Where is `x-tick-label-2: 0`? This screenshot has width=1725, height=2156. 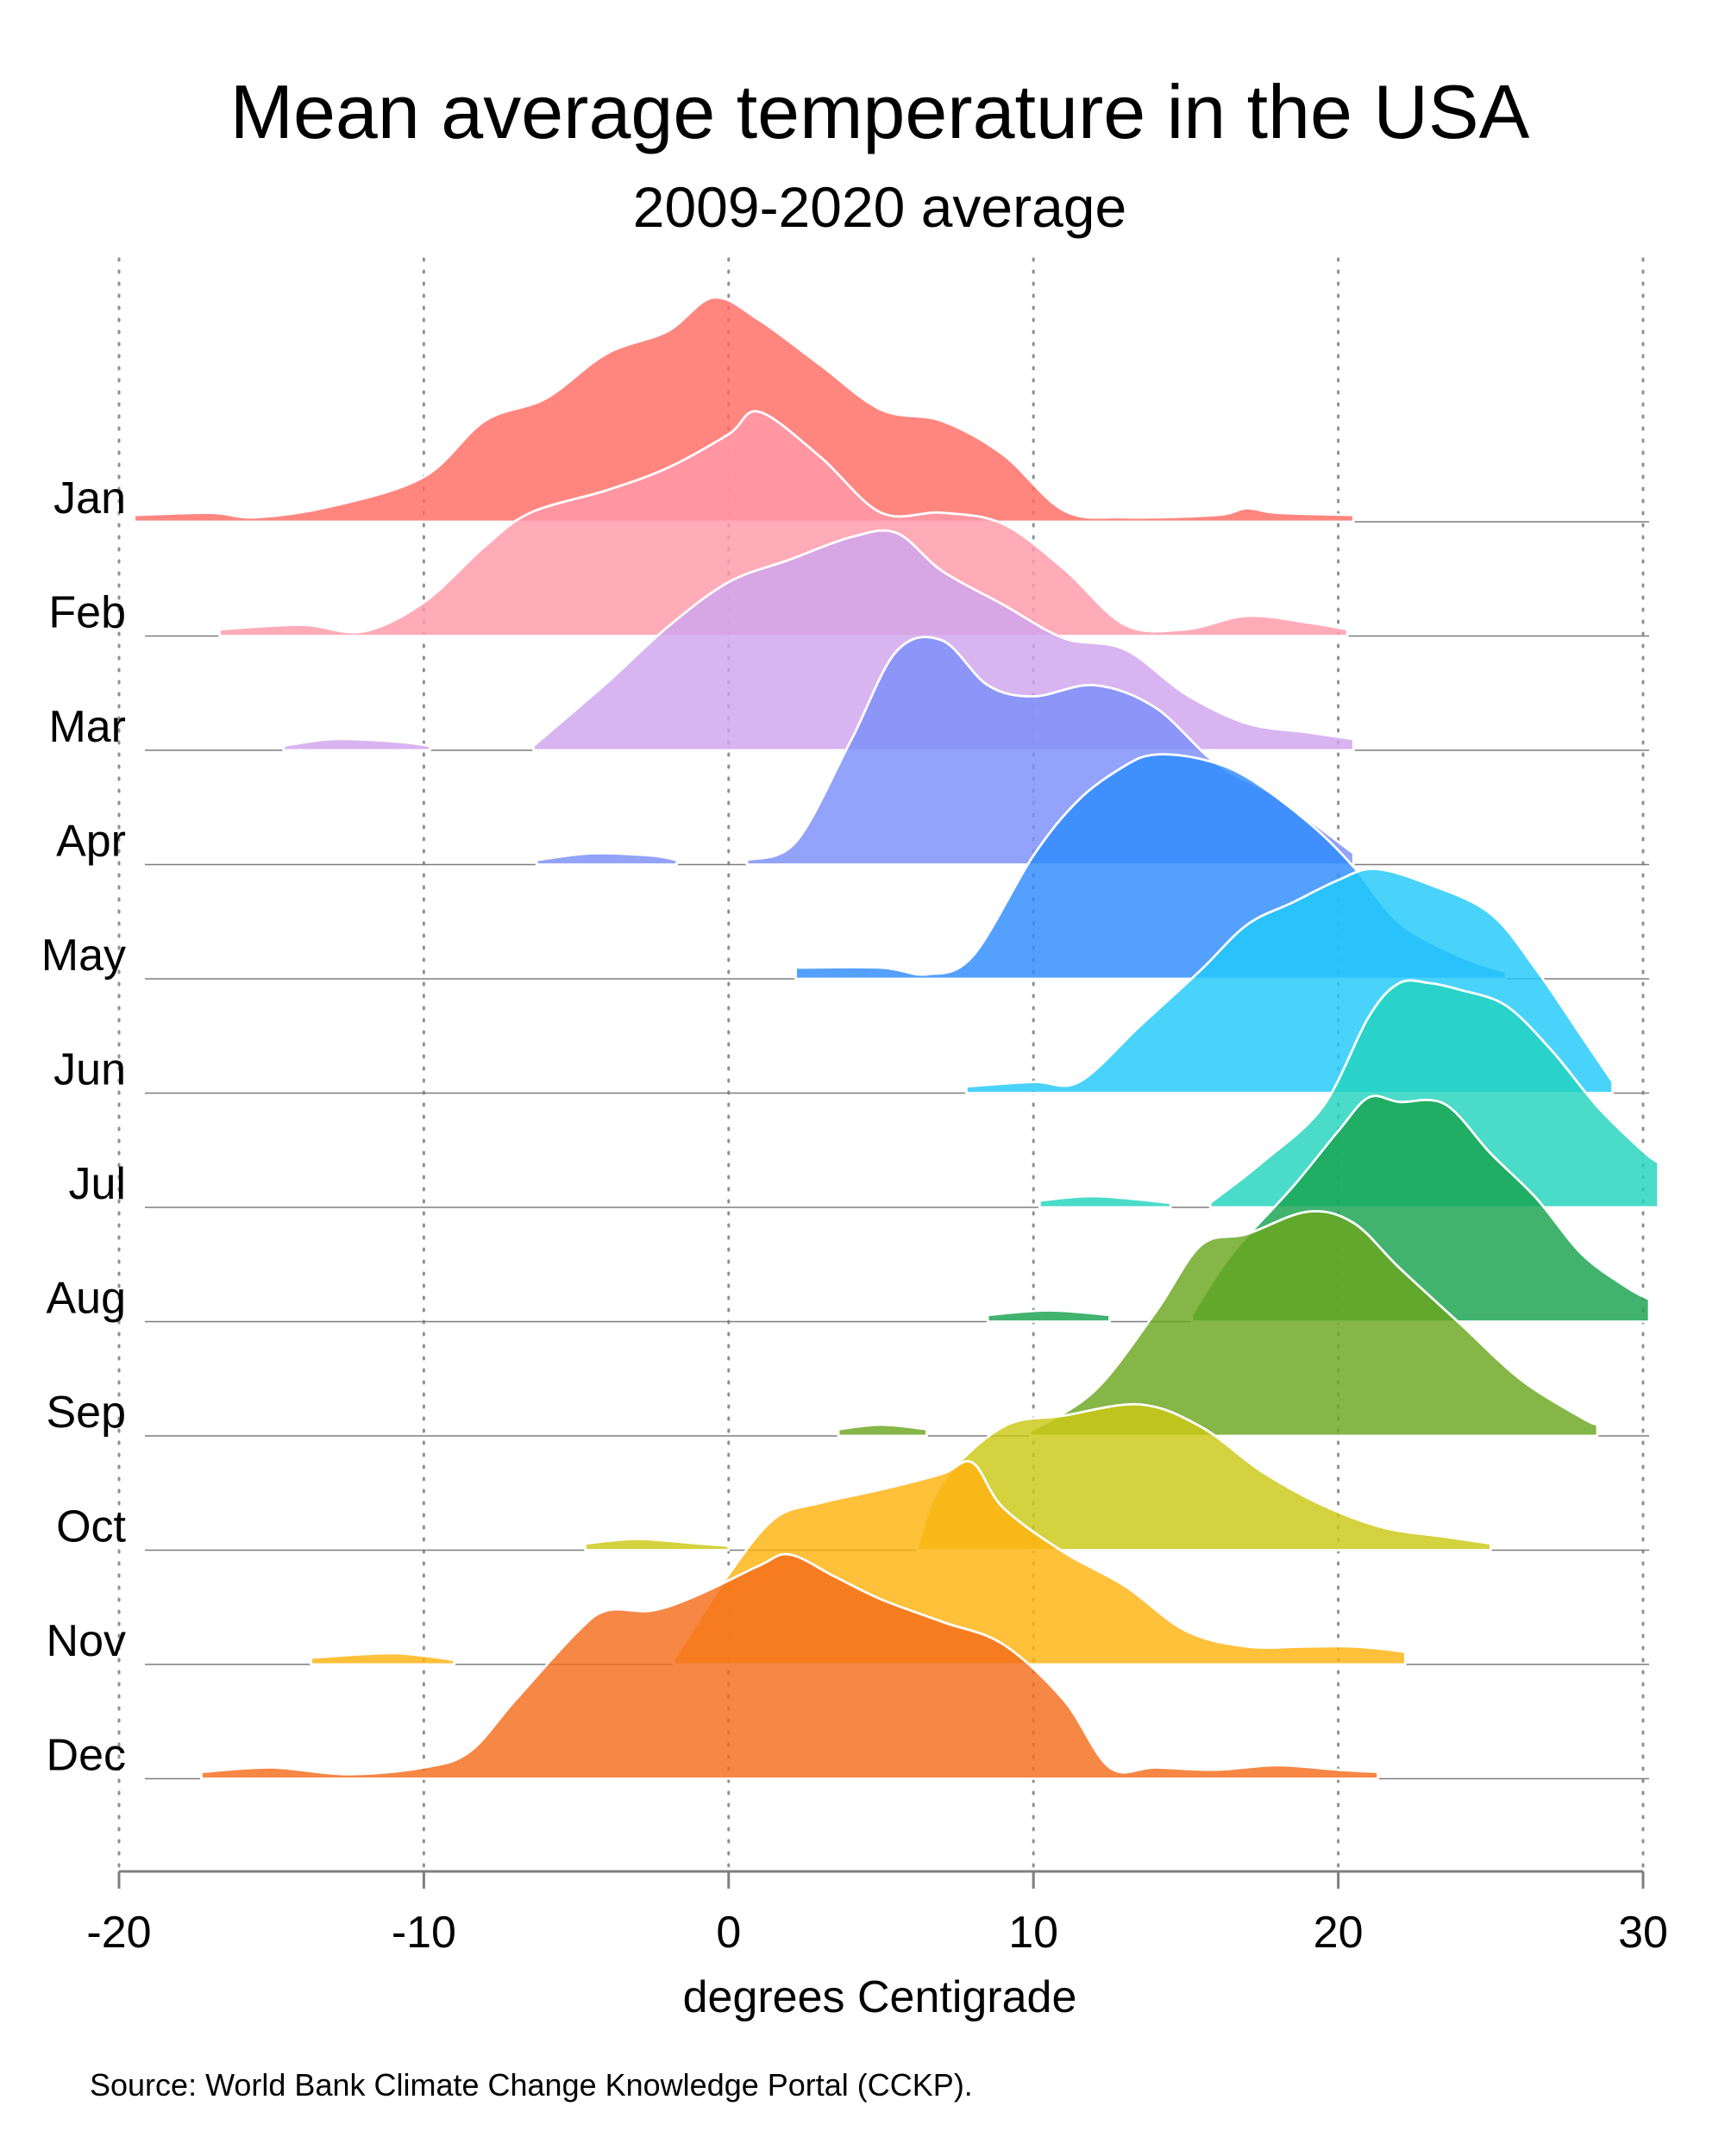
x-tick-label-2: 0 is located at coordinates (729, 1933).